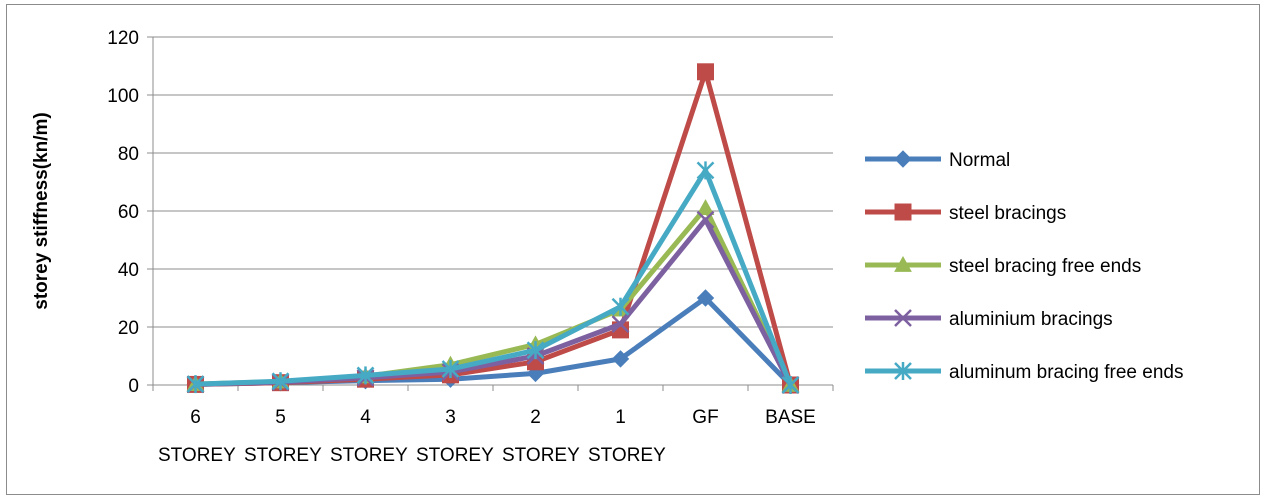 This screenshot has width=1268, height=501. I want to click on x-tick-label: 2, so click(535, 417).